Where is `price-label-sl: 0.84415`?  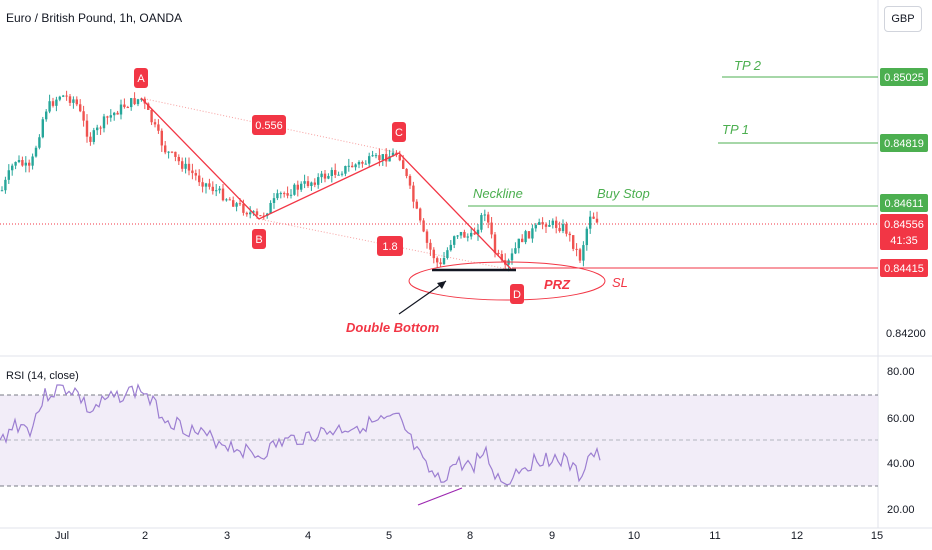
price-label-sl: 0.84415 is located at coordinates (904, 268).